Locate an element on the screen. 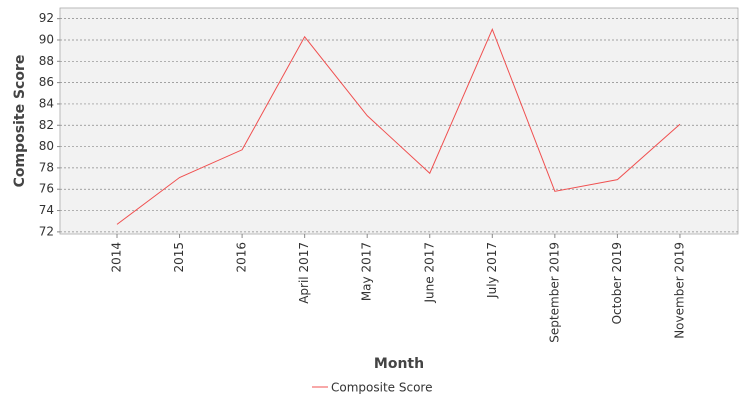 This screenshot has height=400, width=750. x-tick-label: October 2019 is located at coordinates (617, 283).